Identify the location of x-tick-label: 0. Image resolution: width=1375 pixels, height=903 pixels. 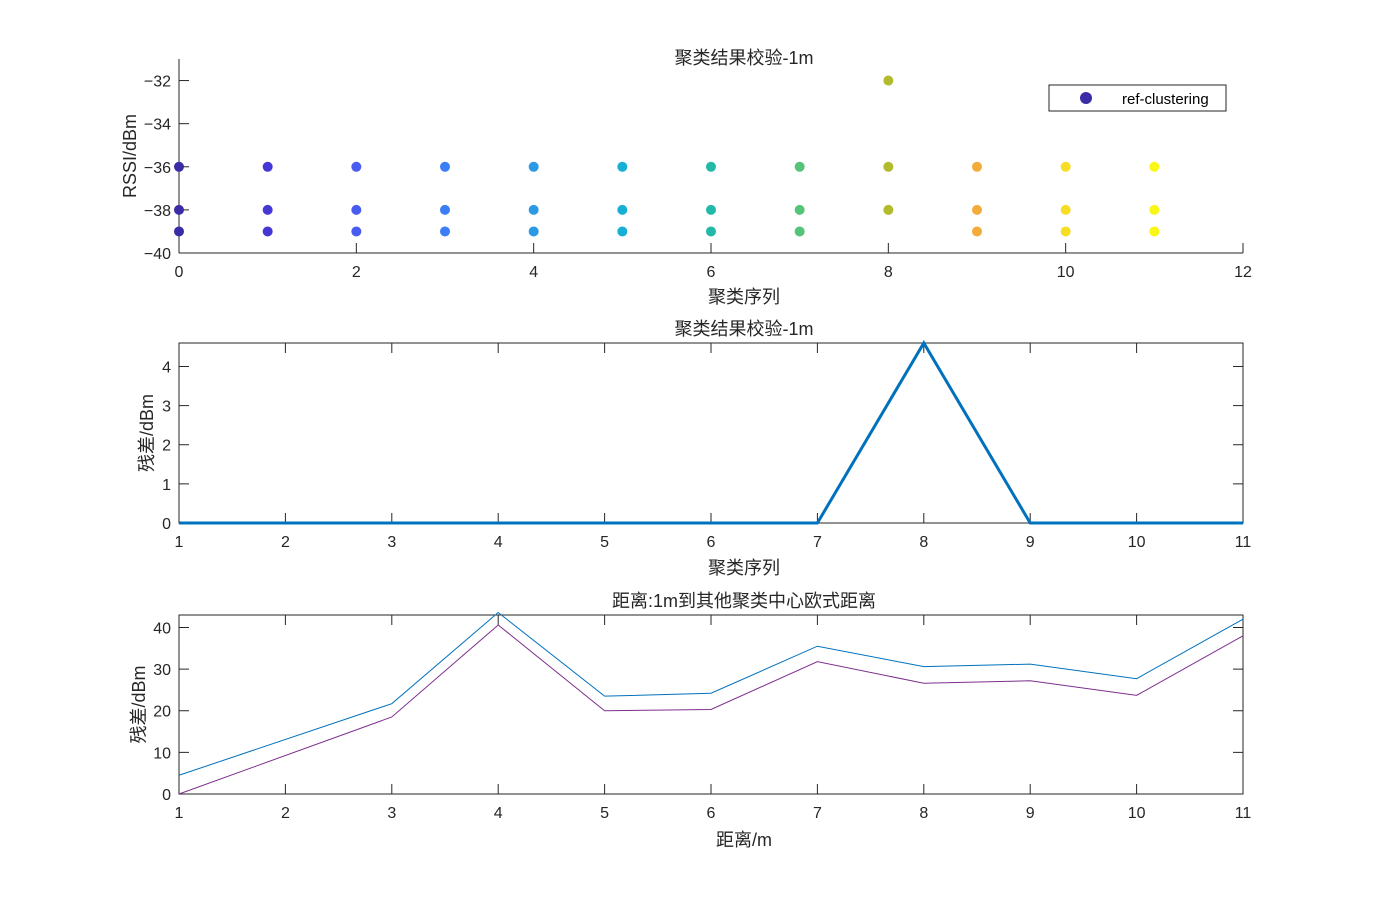
(179, 272).